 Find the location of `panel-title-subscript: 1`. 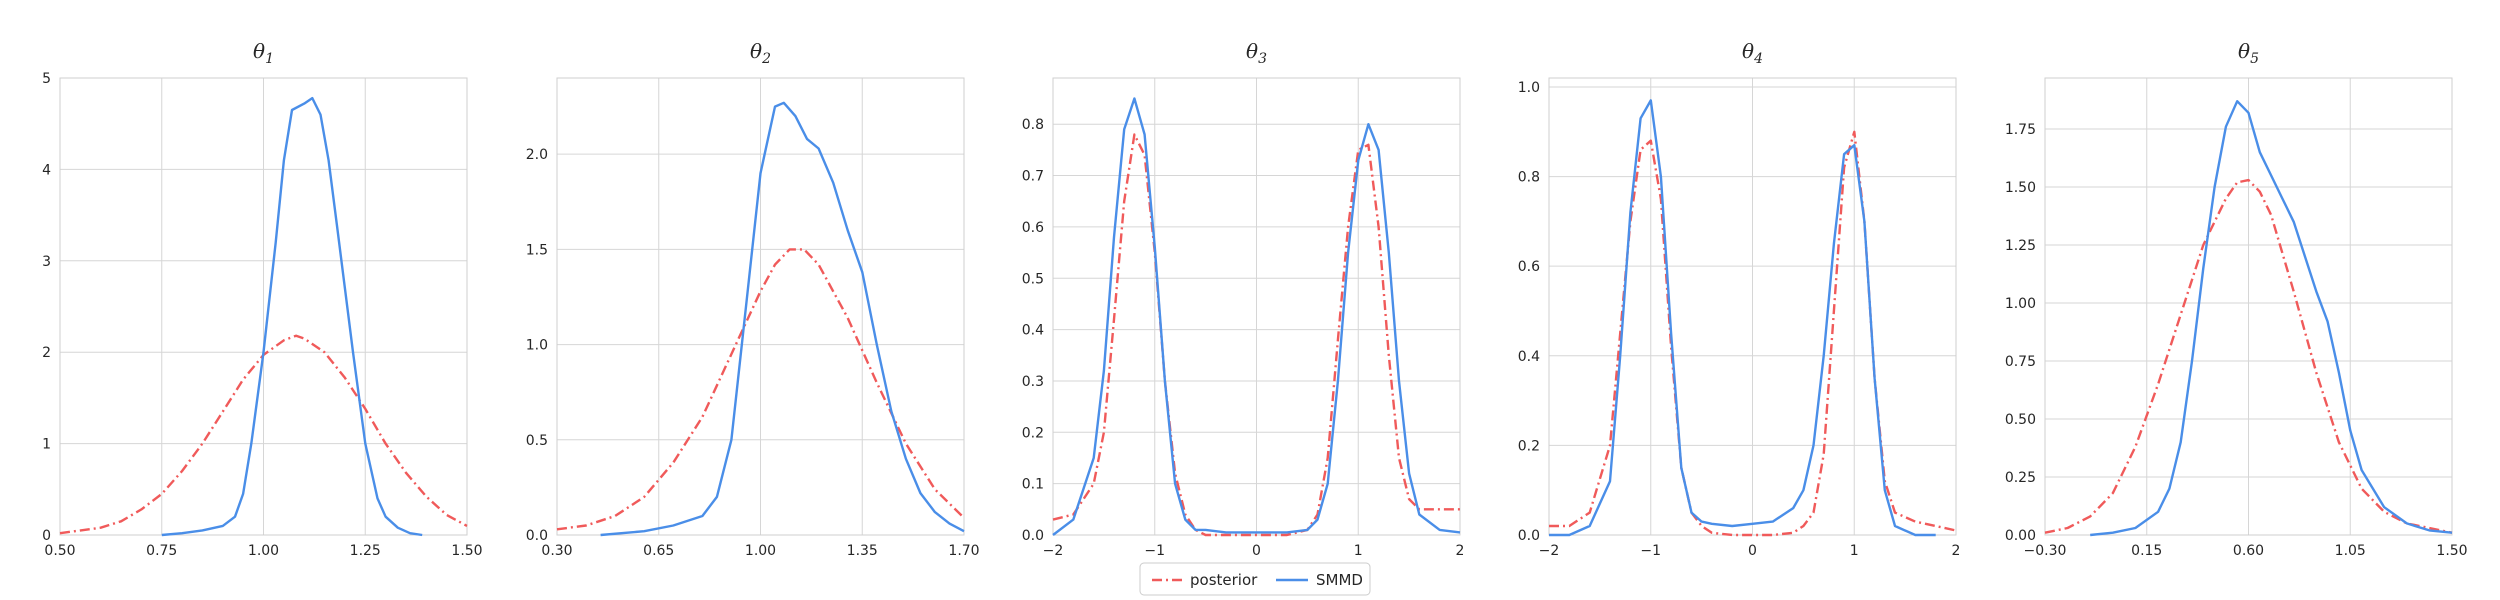

panel-title-subscript: 1 is located at coordinates (269, 59).